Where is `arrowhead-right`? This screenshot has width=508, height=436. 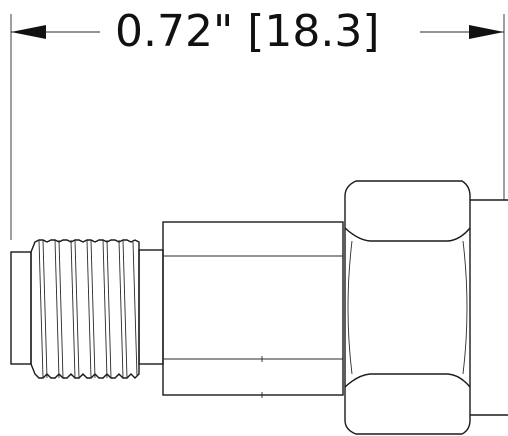
arrowhead-right is located at coordinates (486, 32).